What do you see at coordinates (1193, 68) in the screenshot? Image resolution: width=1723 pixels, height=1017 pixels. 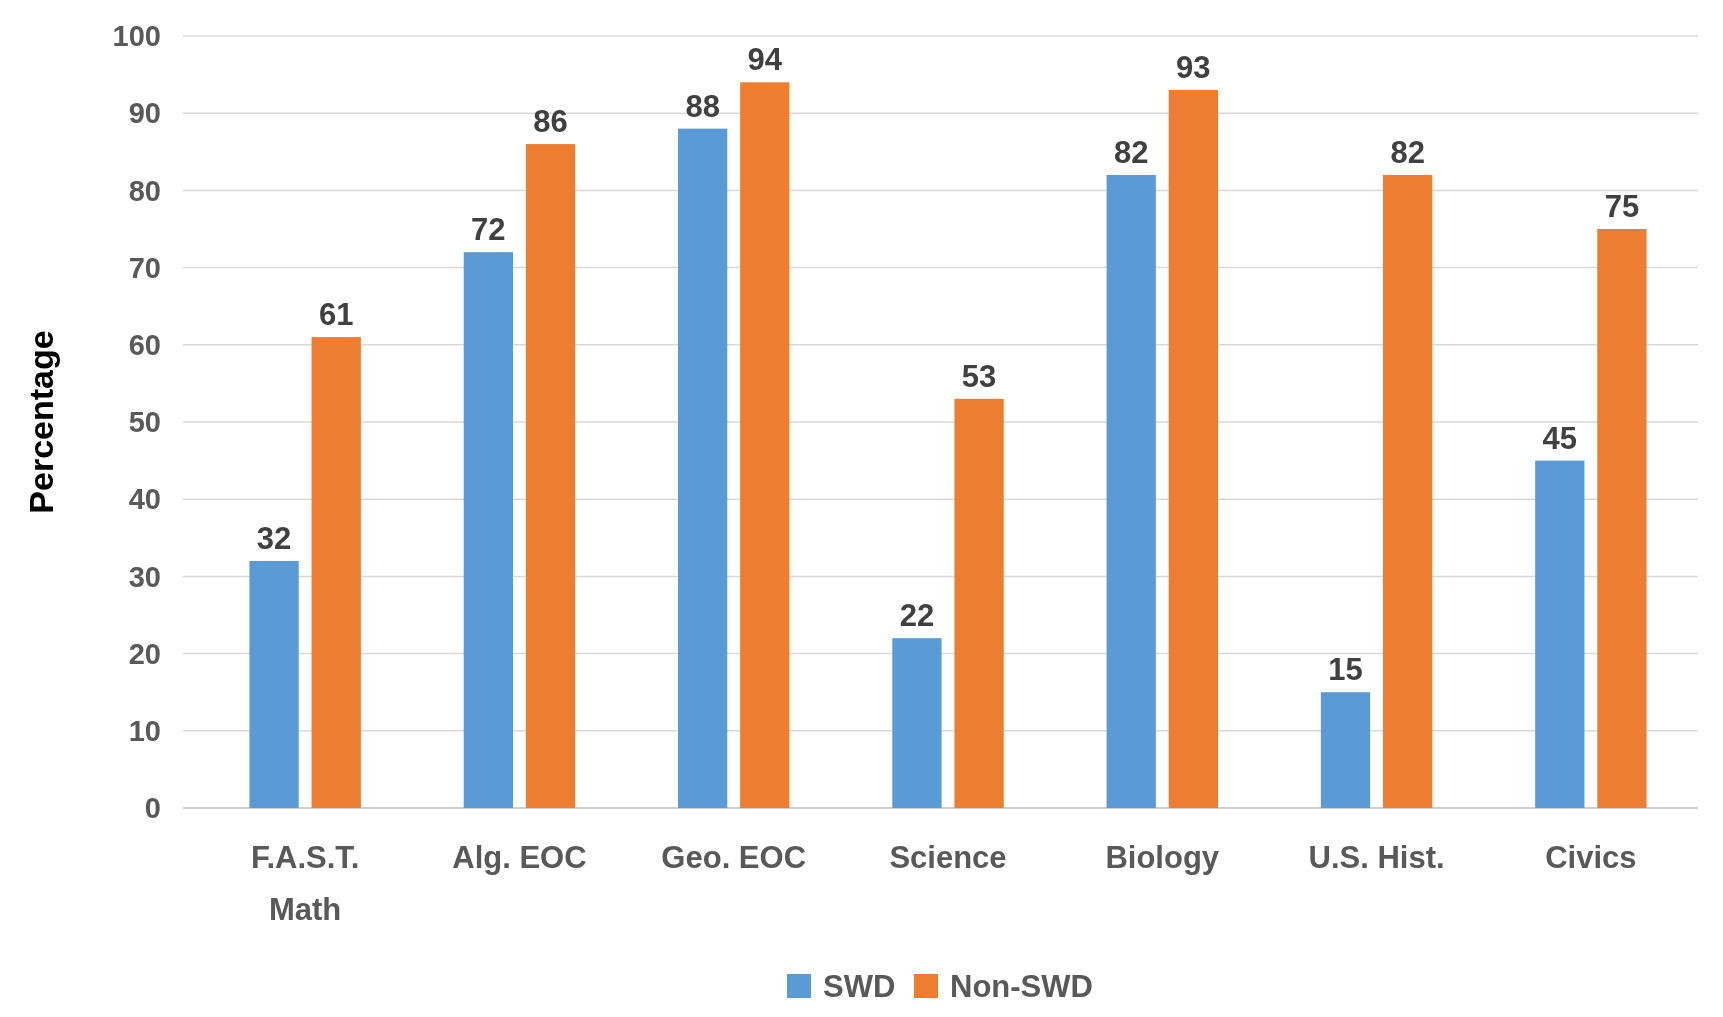 I see `data-label: 93` at bounding box center [1193, 68].